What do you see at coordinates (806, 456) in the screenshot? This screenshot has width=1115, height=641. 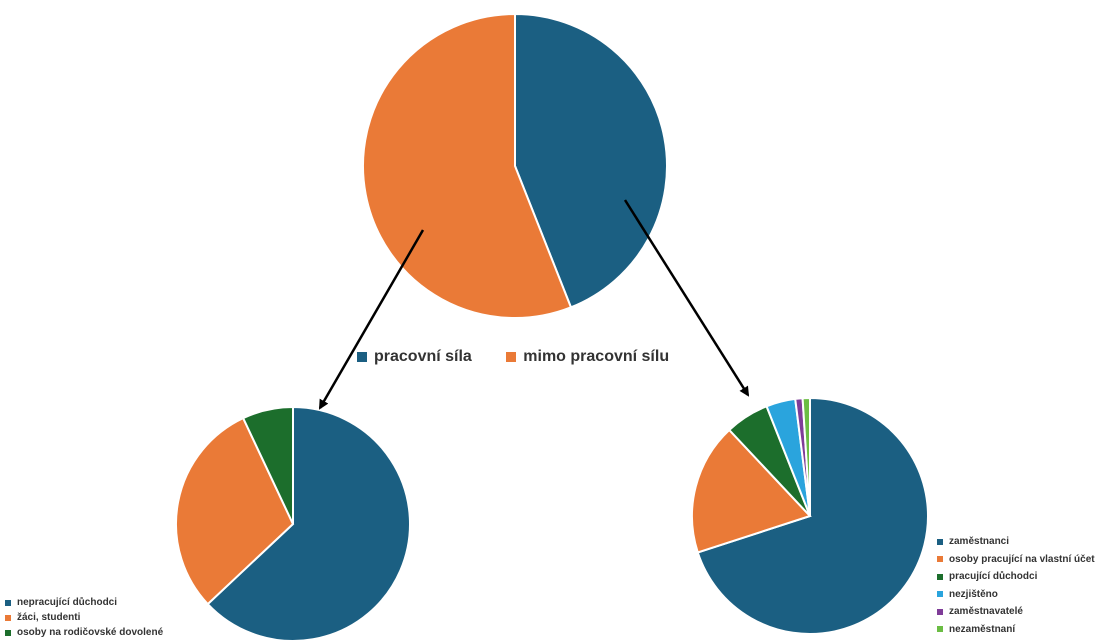 I see `pie-slice-nezamestnani` at bounding box center [806, 456].